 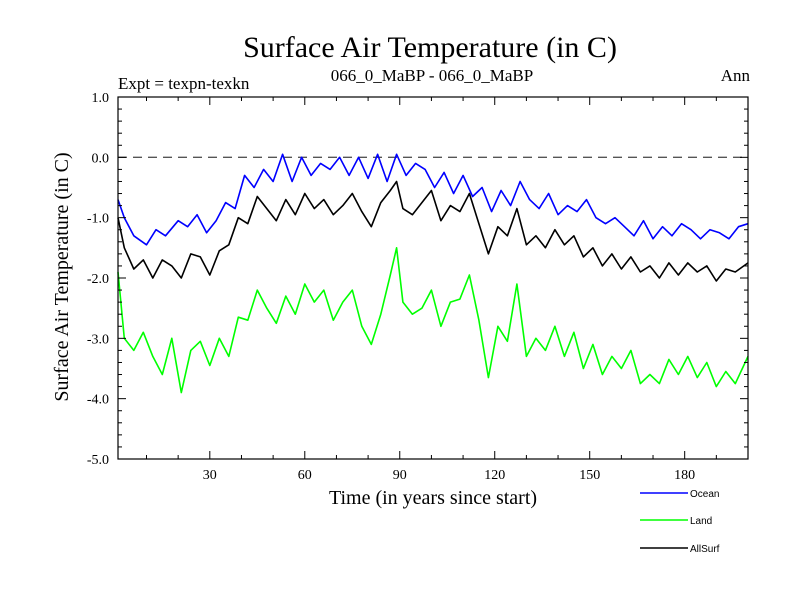 What do you see at coordinates (62, 276) in the screenshot?
I see `y-axis-label: Surface Air Temperature (in C)` at bounding box center [62, 276].